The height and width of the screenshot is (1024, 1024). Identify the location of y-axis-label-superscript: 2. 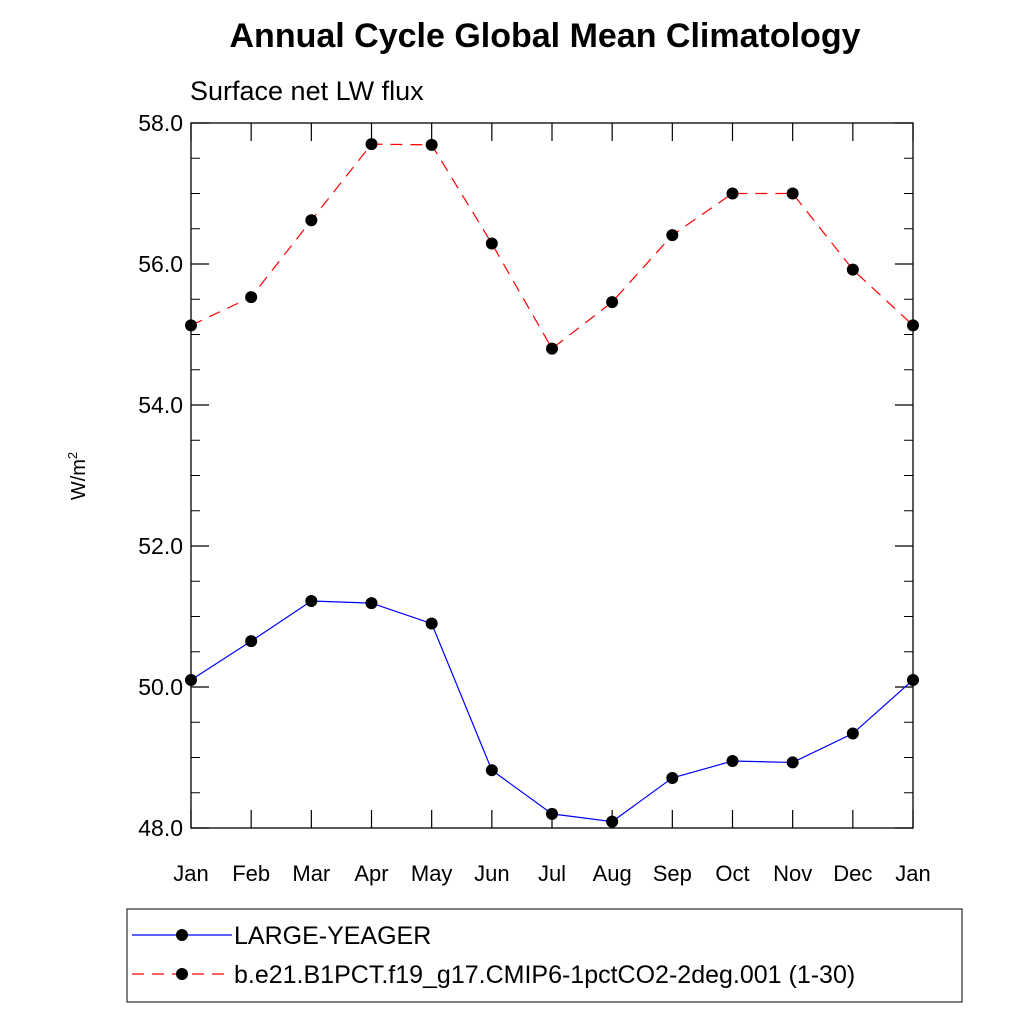
(72, 455).